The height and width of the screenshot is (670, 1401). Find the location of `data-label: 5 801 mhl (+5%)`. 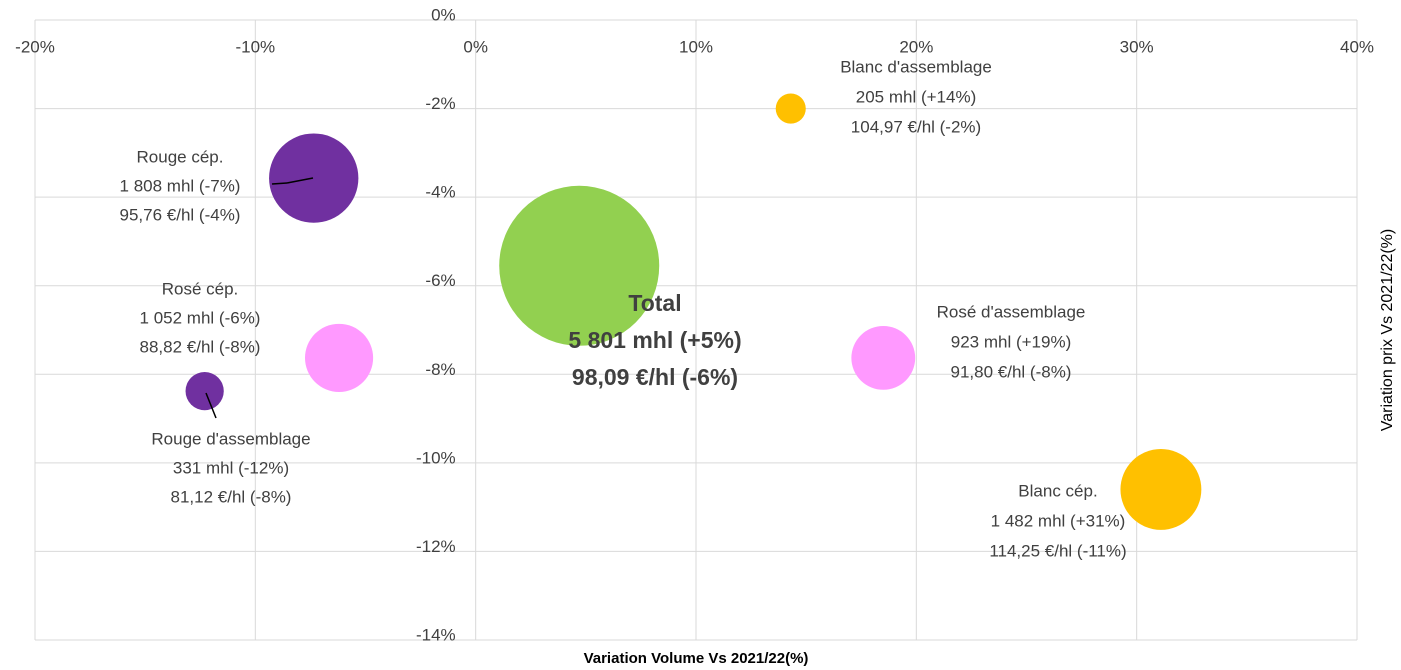

data-label: 5 801 mhl (+5%) is located at coordinates (654, 340).